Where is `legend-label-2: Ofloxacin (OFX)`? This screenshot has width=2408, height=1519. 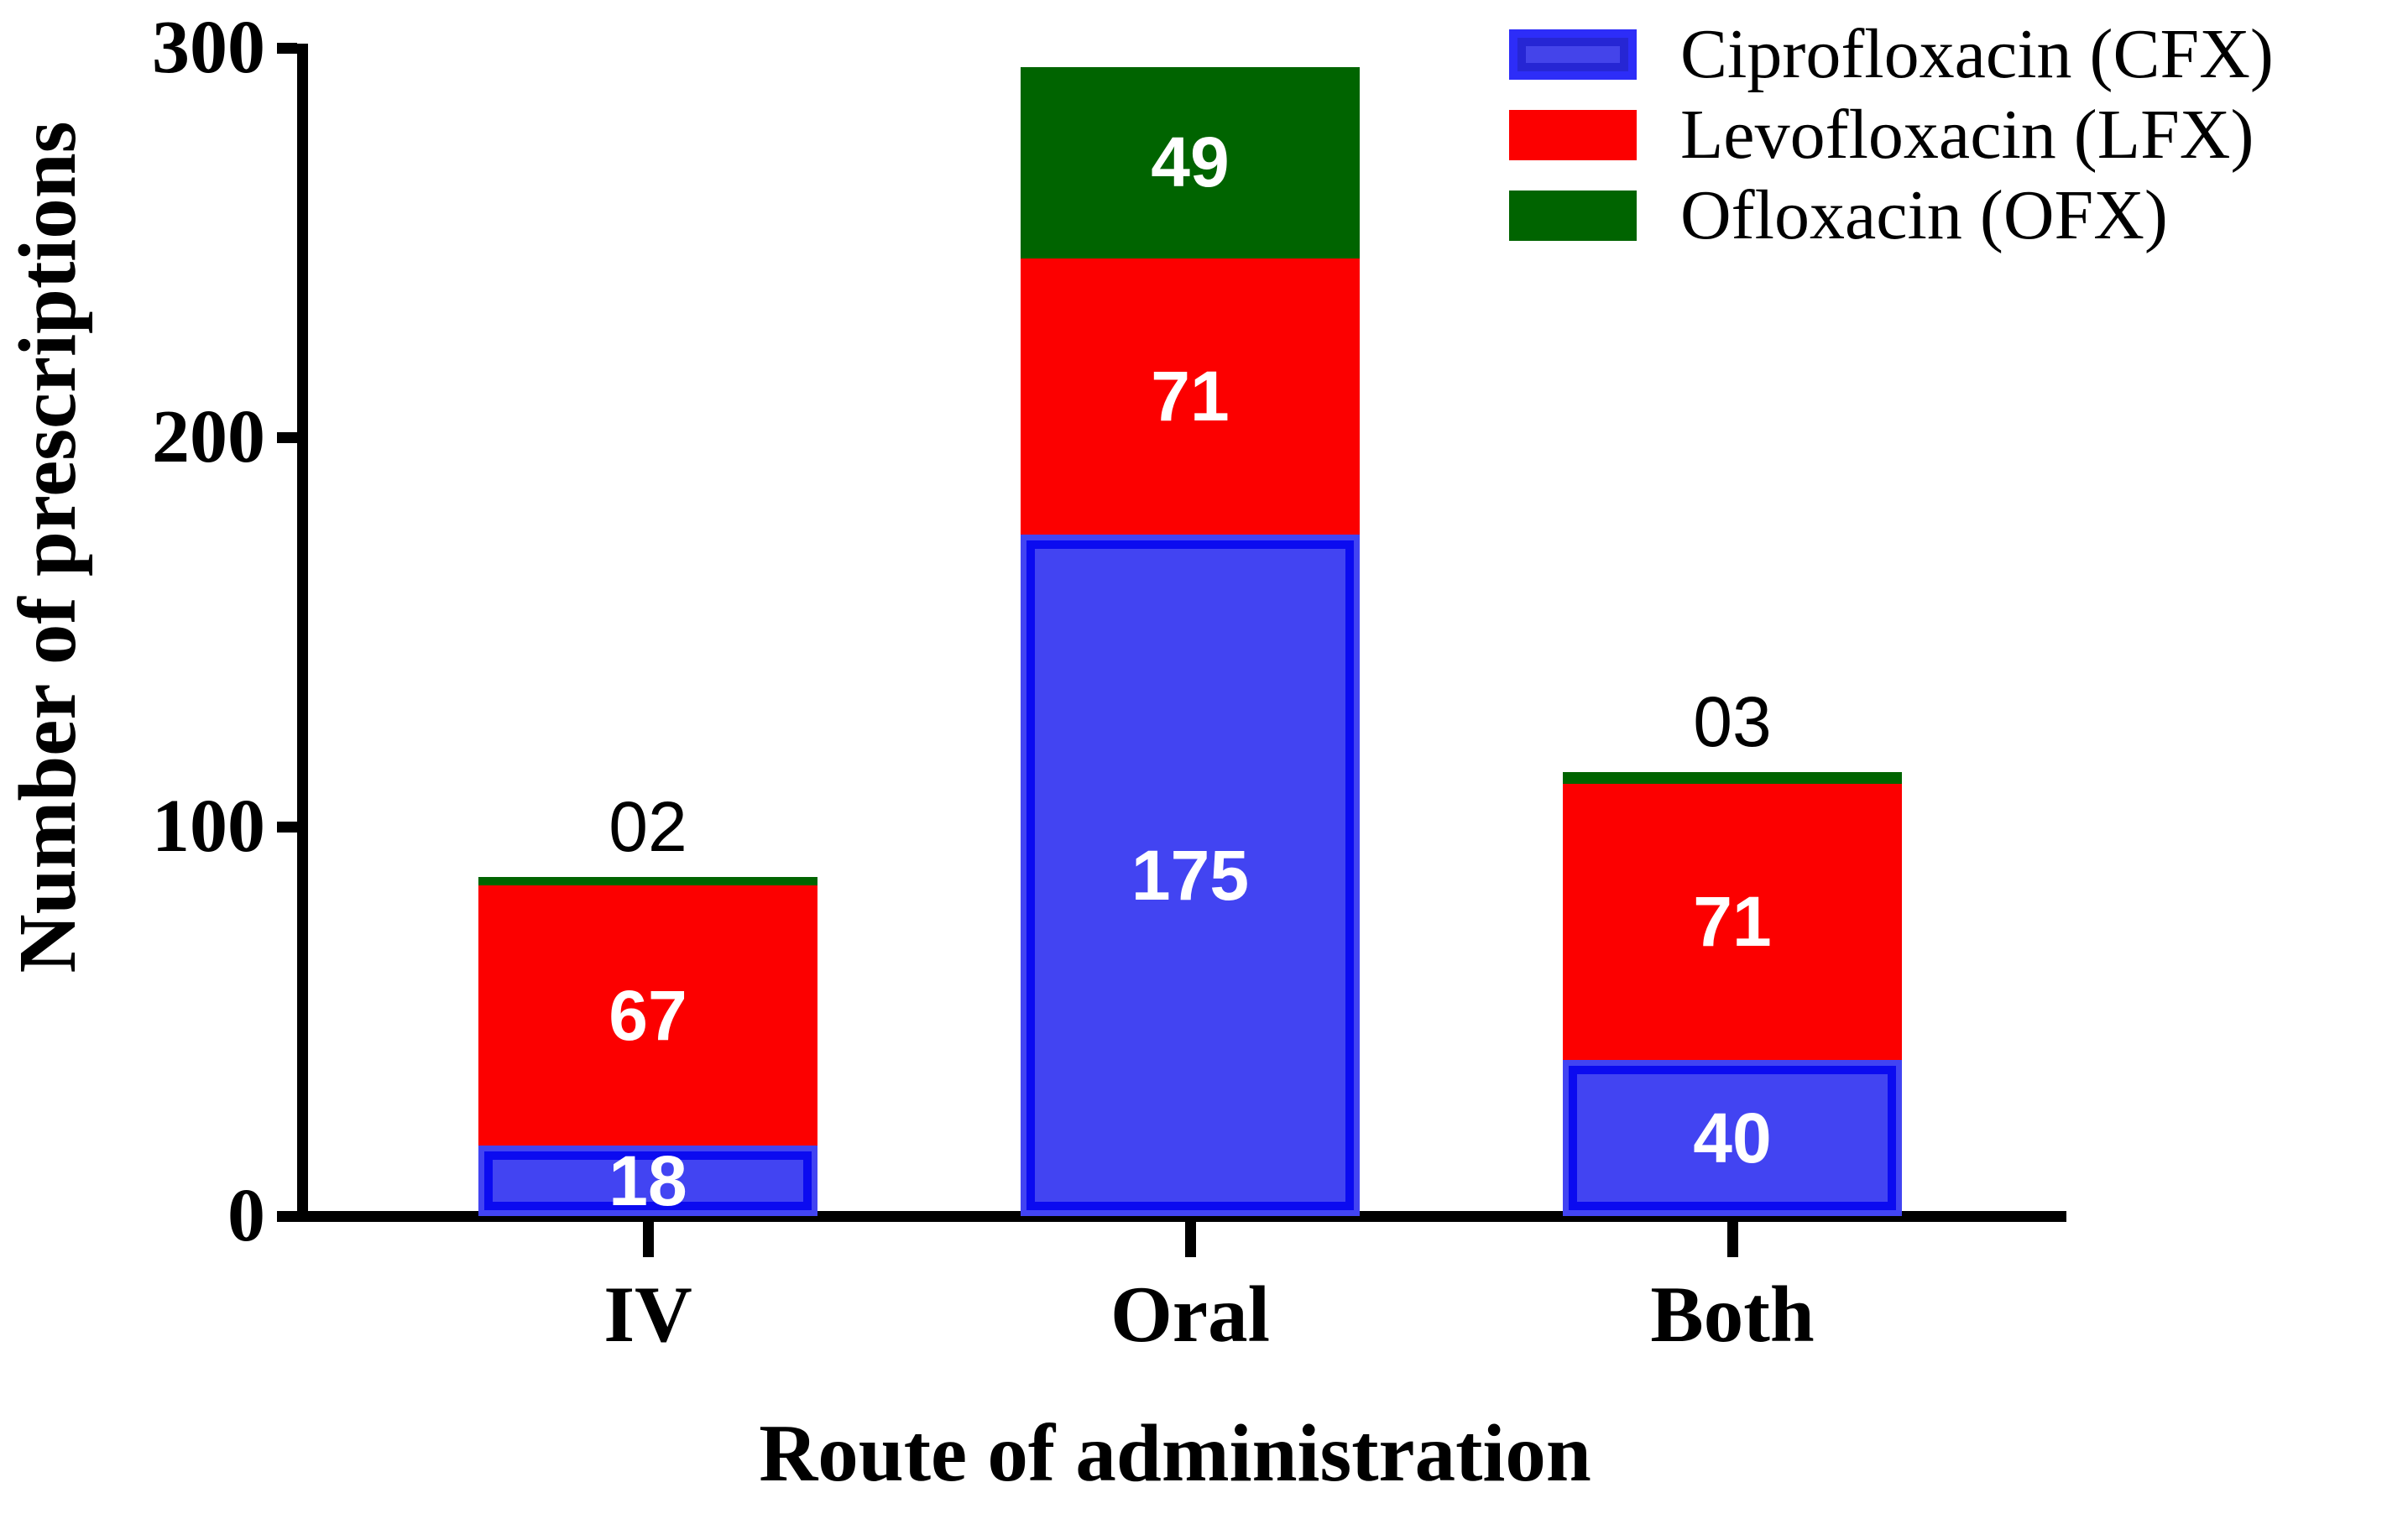
legend-label-2: Ofloxacin (OFX) is located at coordinates (1924, 215).